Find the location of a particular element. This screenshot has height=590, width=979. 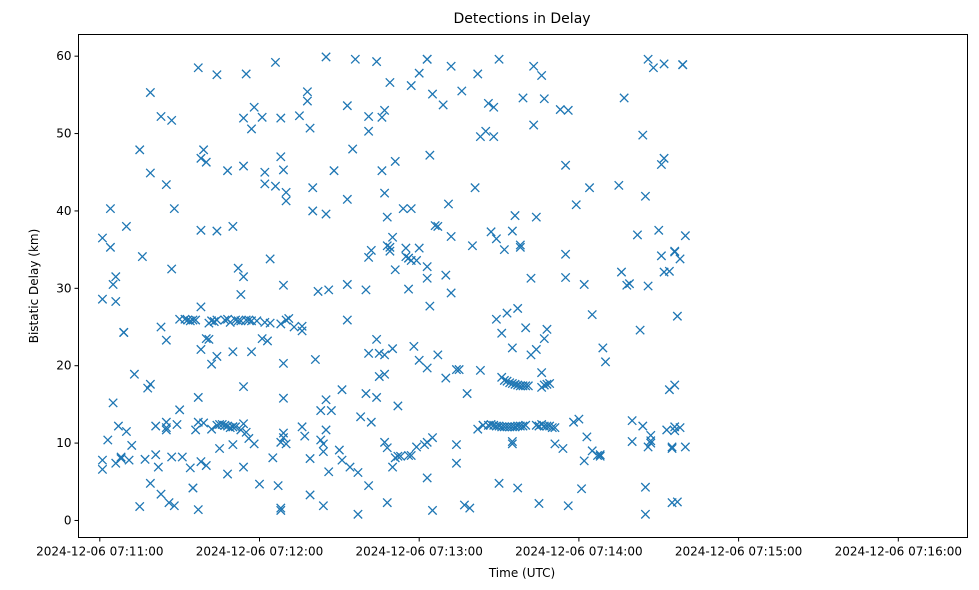

y-tick-label: 40 is located at coordinates (63, 211).